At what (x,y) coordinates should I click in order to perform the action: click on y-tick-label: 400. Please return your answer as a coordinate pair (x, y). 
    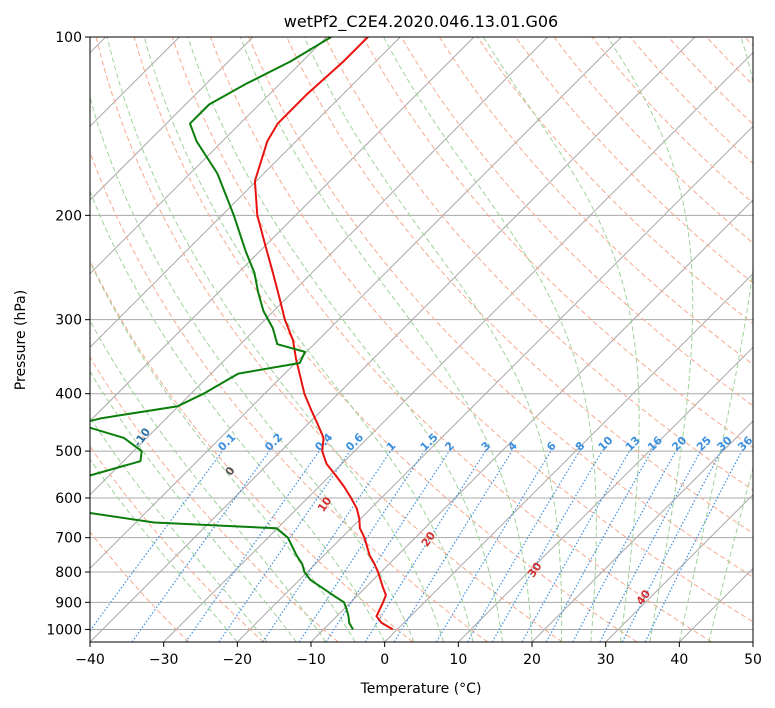
    Looking at the image, I should click on (68, 395).